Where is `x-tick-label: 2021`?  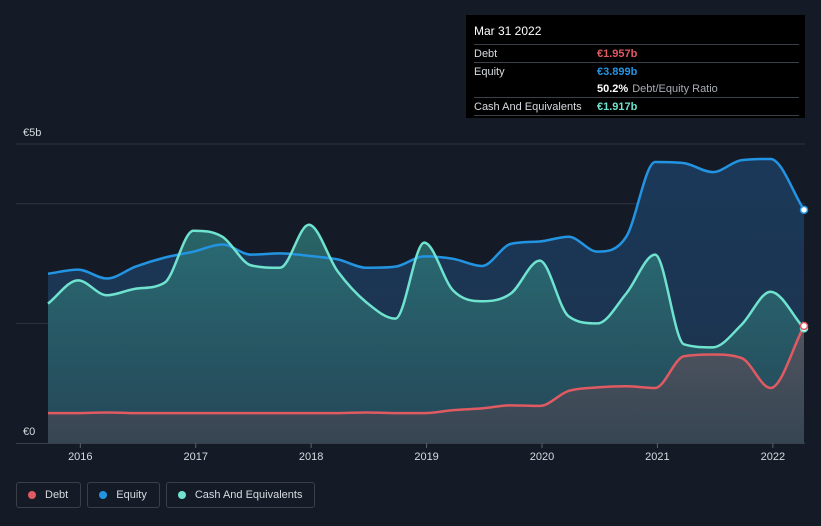 x-tick-label: 2021 is located at coordinates (657, 457).